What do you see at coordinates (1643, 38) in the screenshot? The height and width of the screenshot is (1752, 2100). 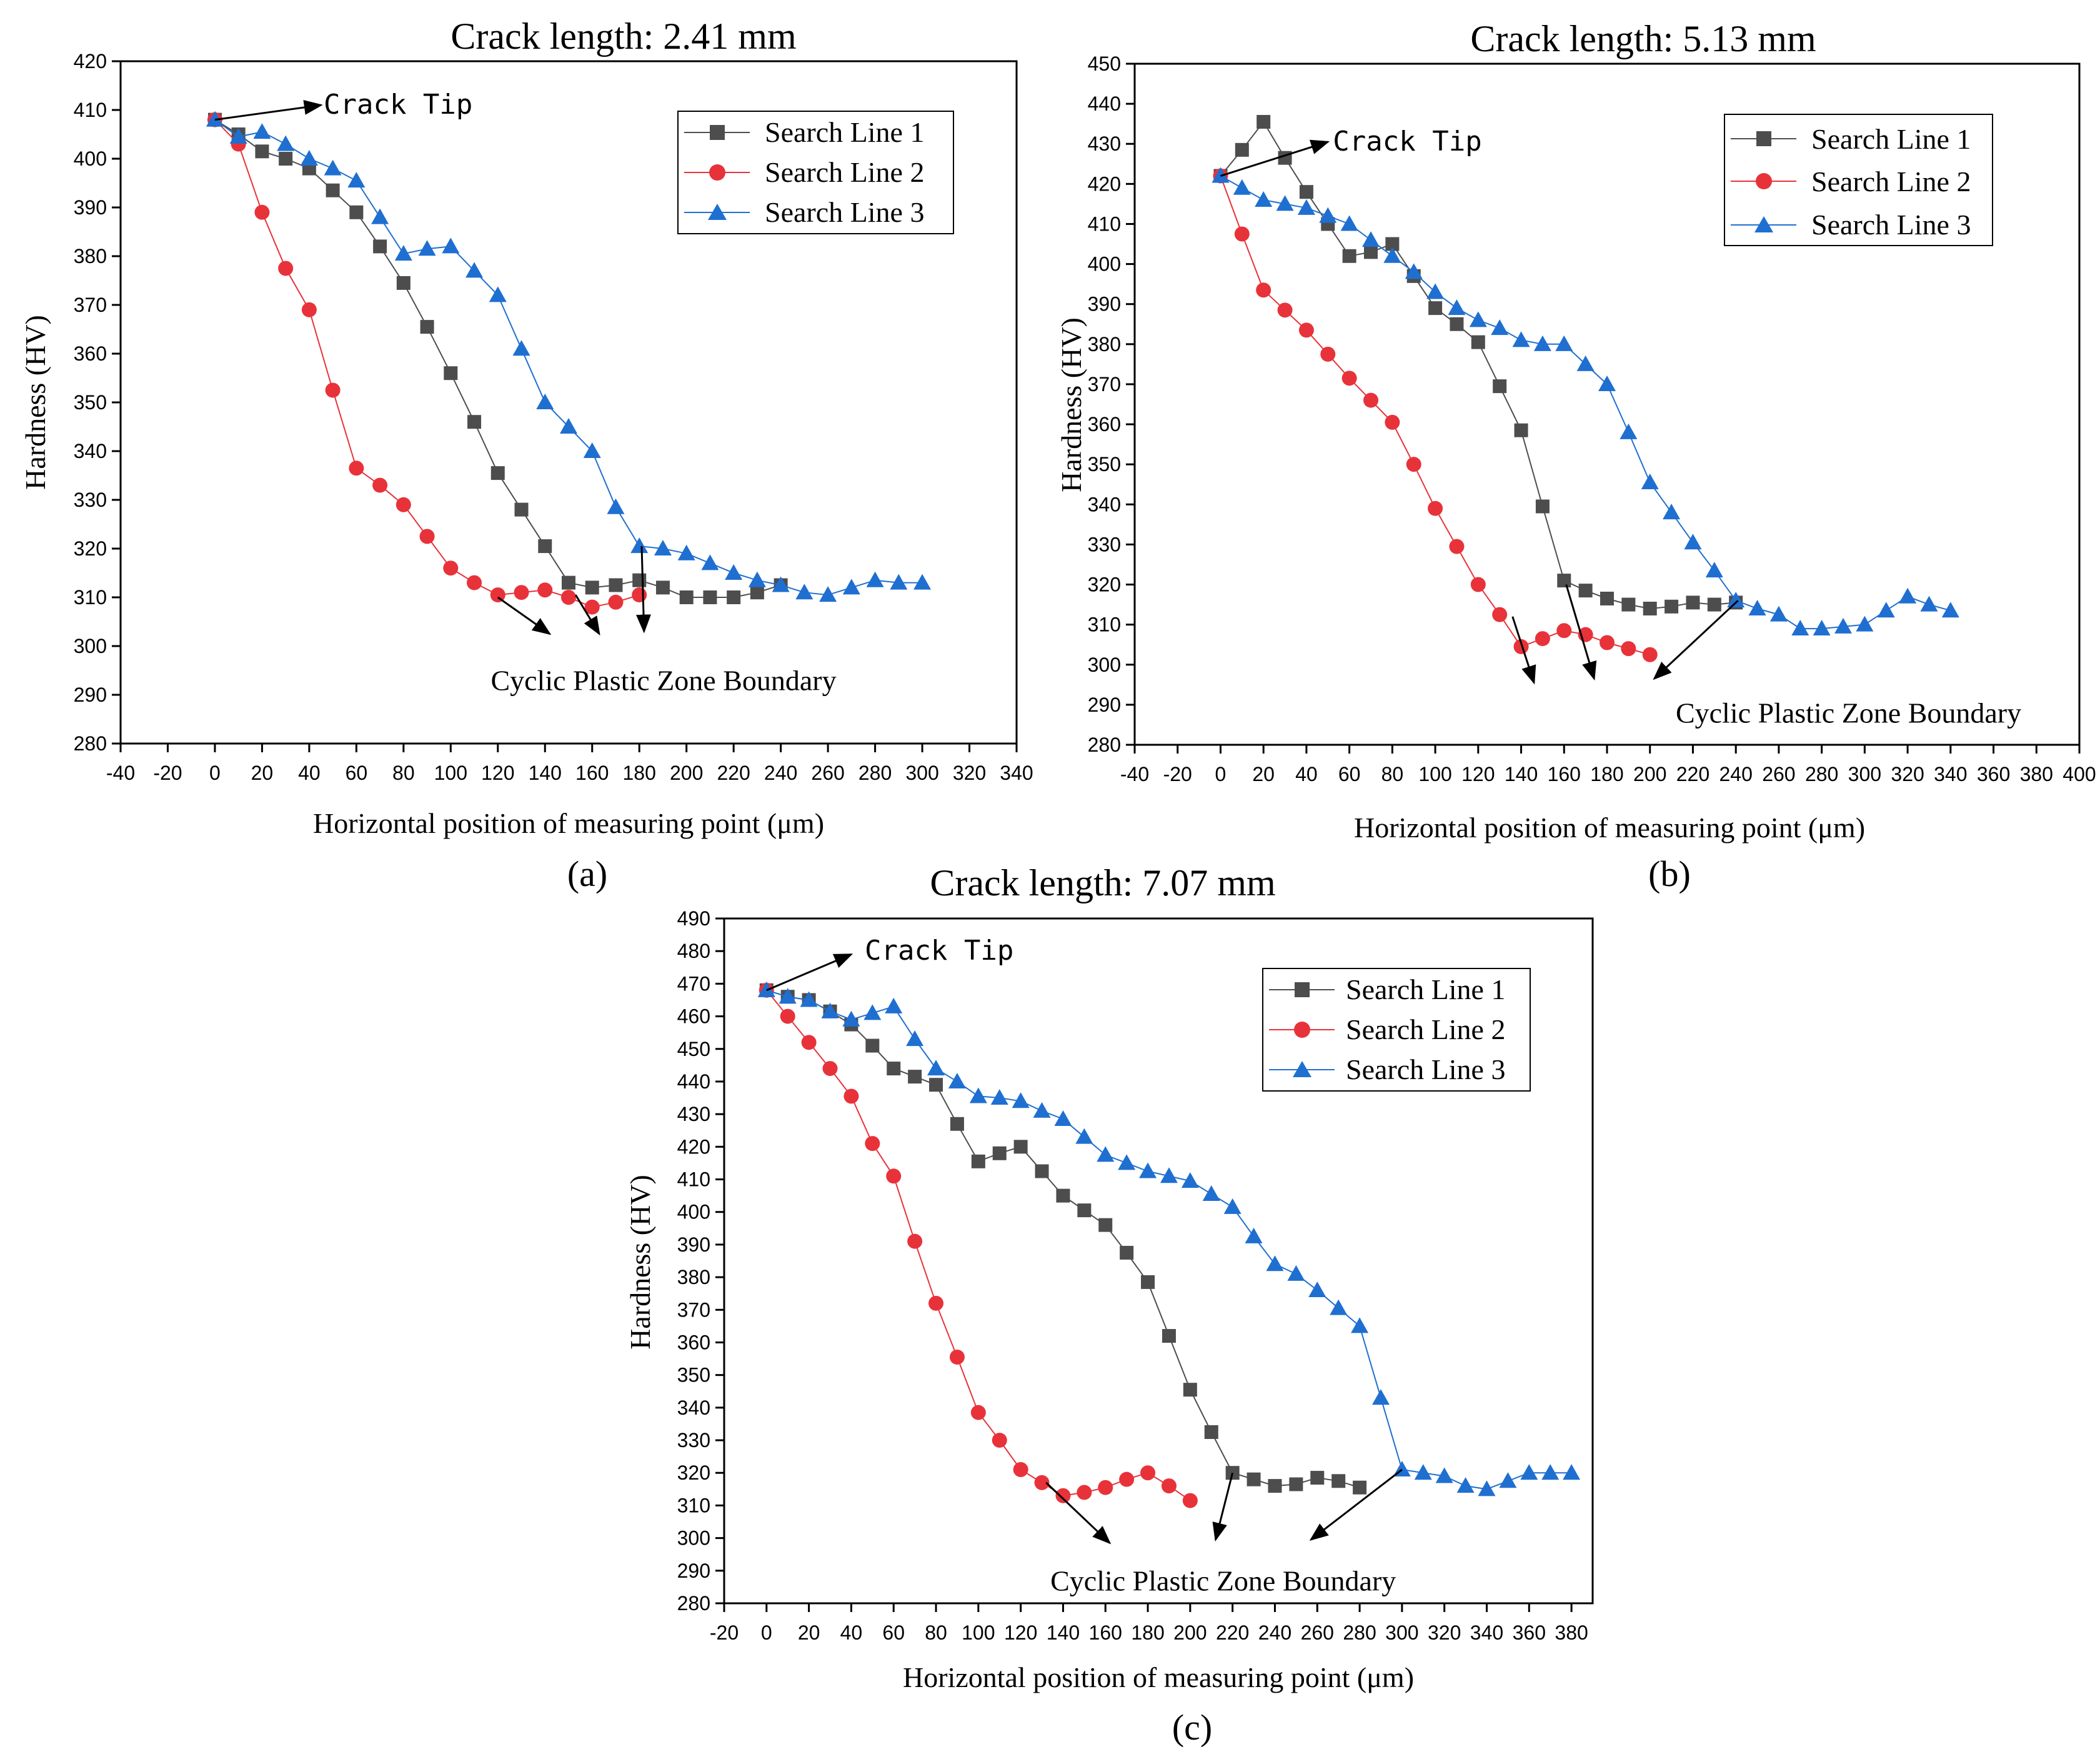 I see `chart-title: Crack length: 5.13 mm` at bounding box center [1643, 38].